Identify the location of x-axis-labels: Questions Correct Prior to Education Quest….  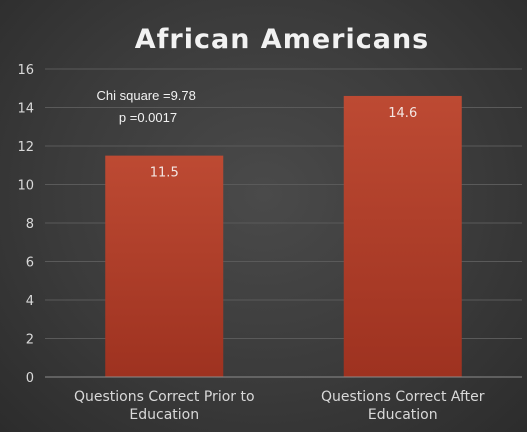
(279, 406).